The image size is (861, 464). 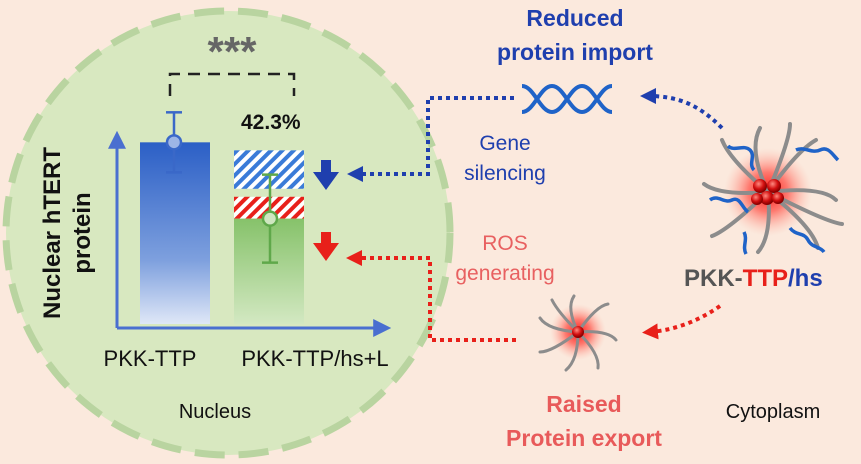 I want to click on gene-silencing-pathway, so click(x=430, y=139).